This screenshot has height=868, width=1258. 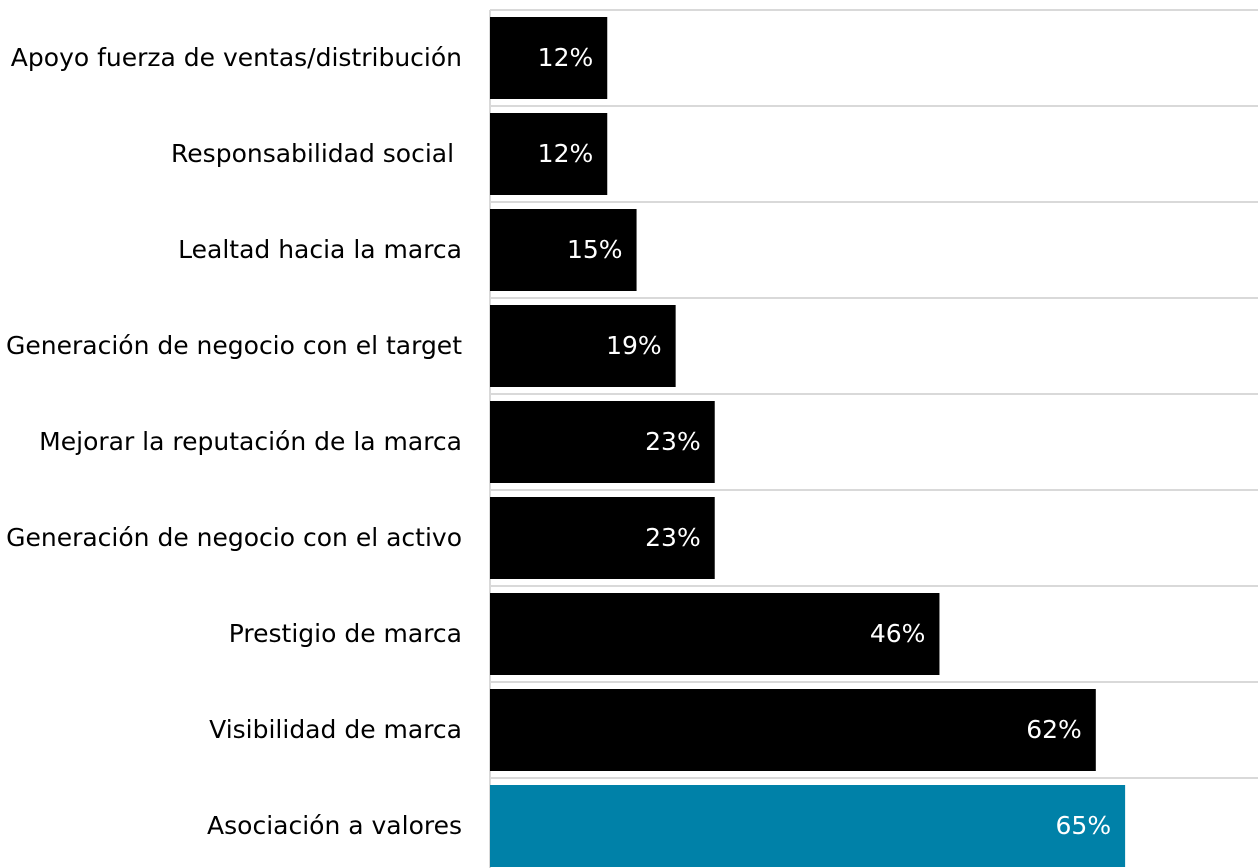 What do you see at coordinates (236, 57) in the screenshot?
I see `category-label: Apoyo fuerza de ventas/distribución` at bounding box center [236, 57].